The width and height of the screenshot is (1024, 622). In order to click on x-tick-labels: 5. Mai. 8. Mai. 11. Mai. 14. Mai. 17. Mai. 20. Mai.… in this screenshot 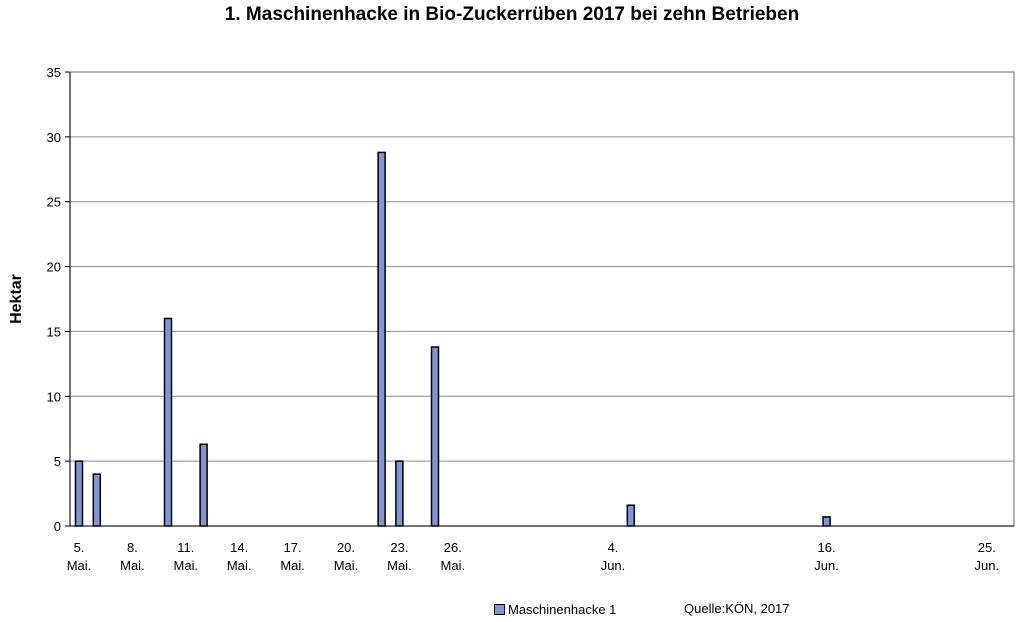, I will do `click(533, 556)`.